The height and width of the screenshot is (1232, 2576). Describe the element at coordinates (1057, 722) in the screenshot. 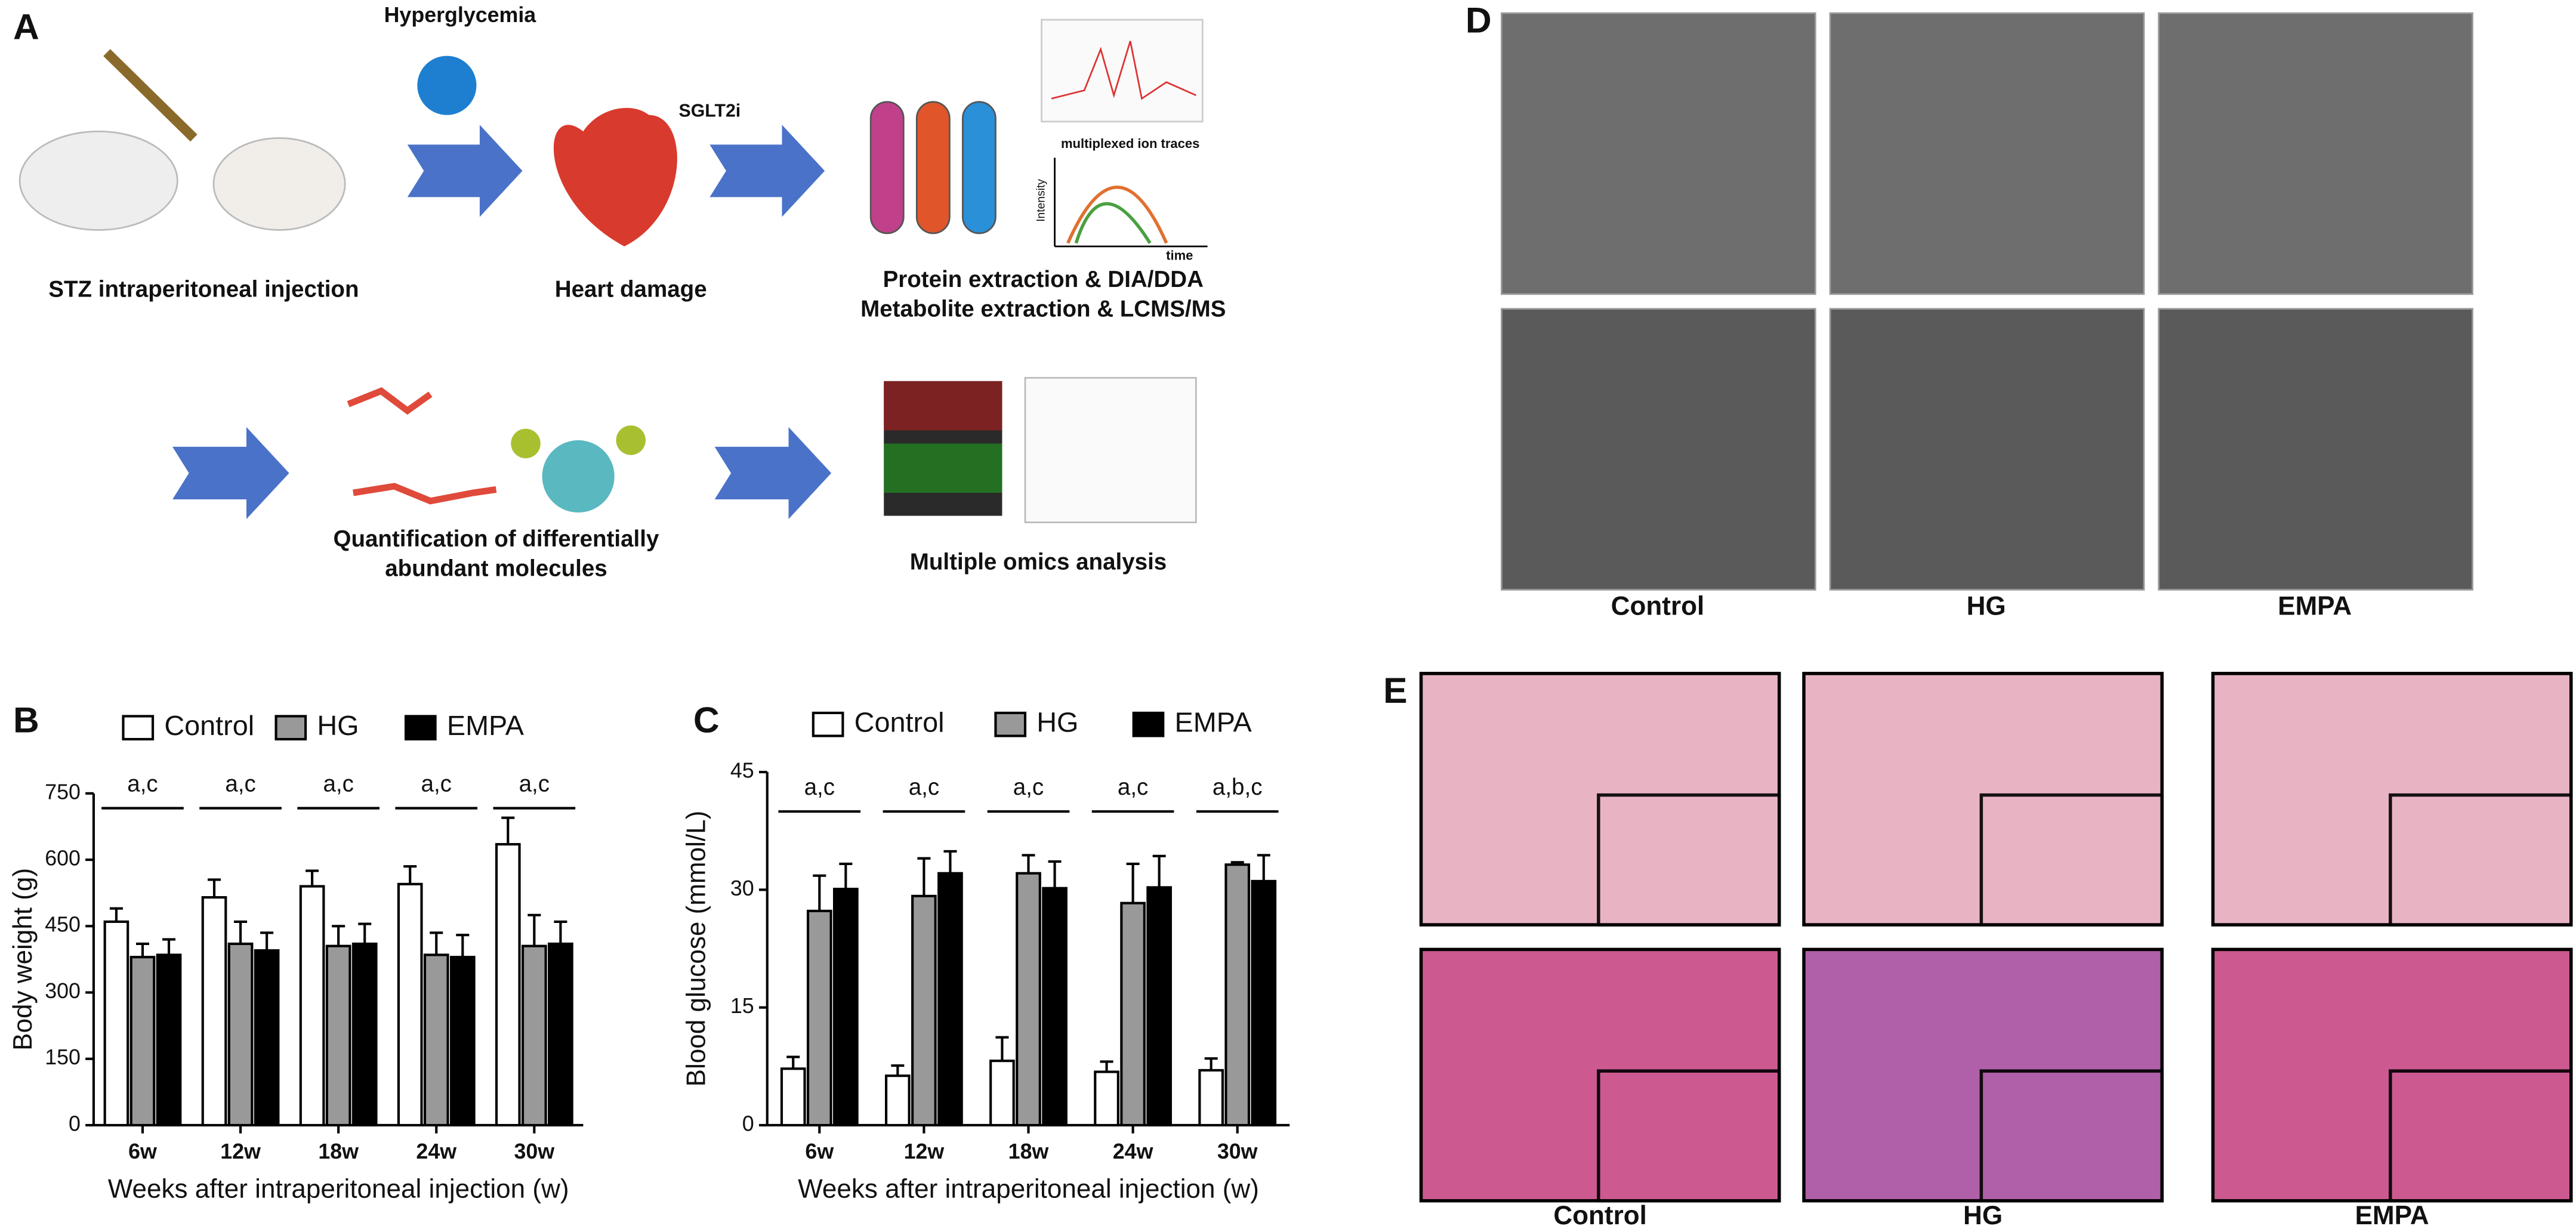

I see `legend-label: HG` at that location.